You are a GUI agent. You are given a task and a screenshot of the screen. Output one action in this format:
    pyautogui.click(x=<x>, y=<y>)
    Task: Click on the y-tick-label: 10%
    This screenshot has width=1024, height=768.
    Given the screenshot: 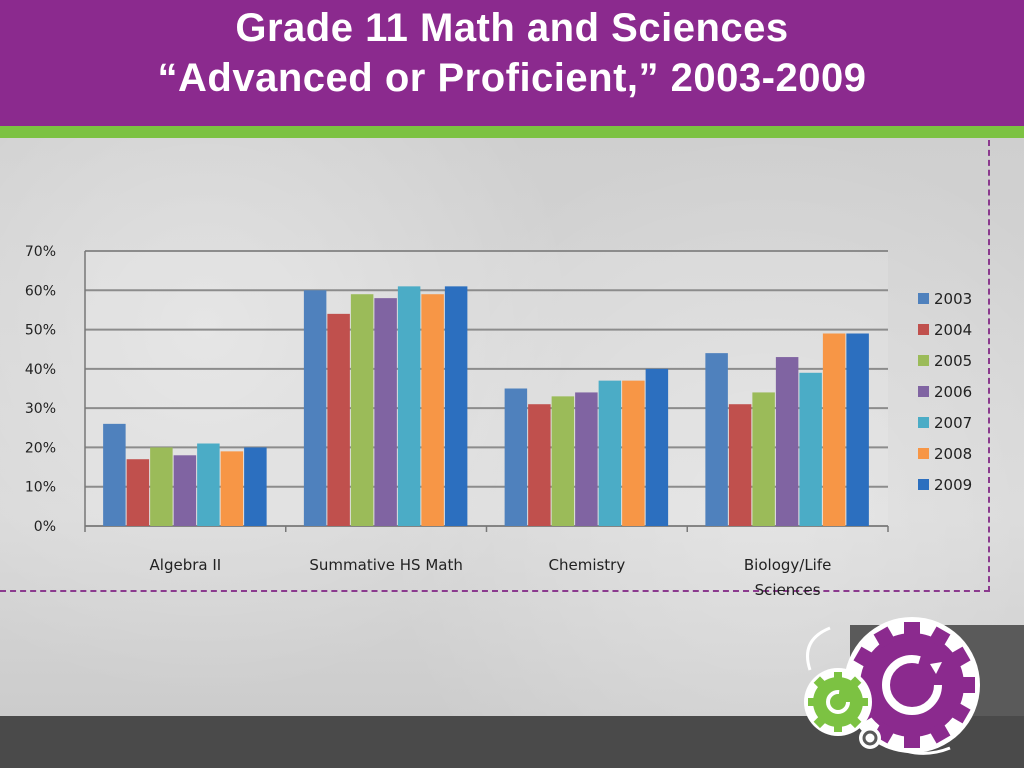 What is the action you would take?
    pyautogui.click(x=40, y=488)
    